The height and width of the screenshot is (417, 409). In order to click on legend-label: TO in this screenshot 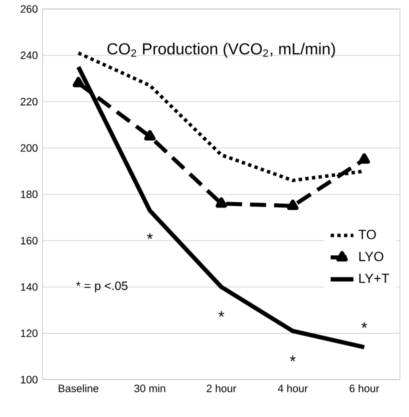, I will do `click(367, 235)`.